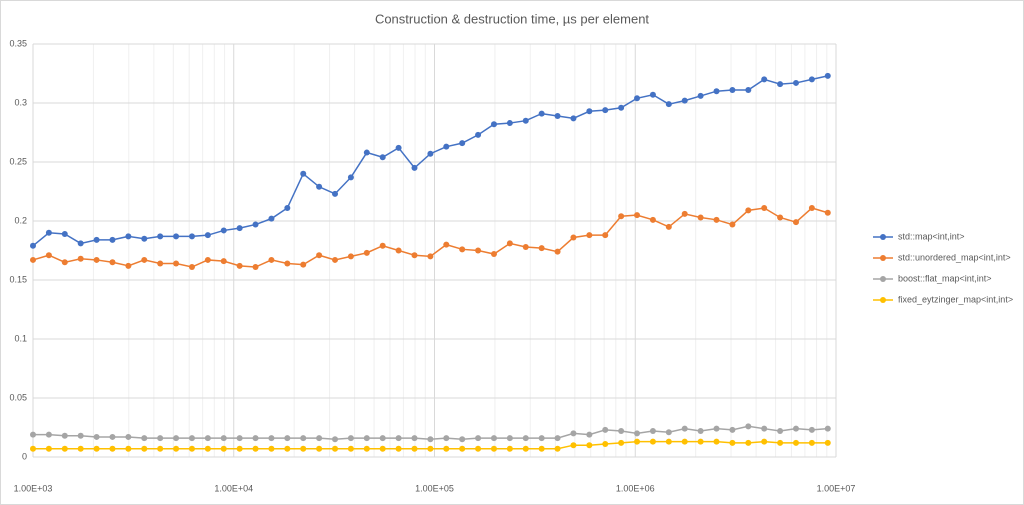 This screenshot has width=1024, height=505. What do you see at coordinates (955, 299) in the screenshot?
I see `legend-label: fixed_eytzinger_map<int,int>` at bounding box center [955, 299].